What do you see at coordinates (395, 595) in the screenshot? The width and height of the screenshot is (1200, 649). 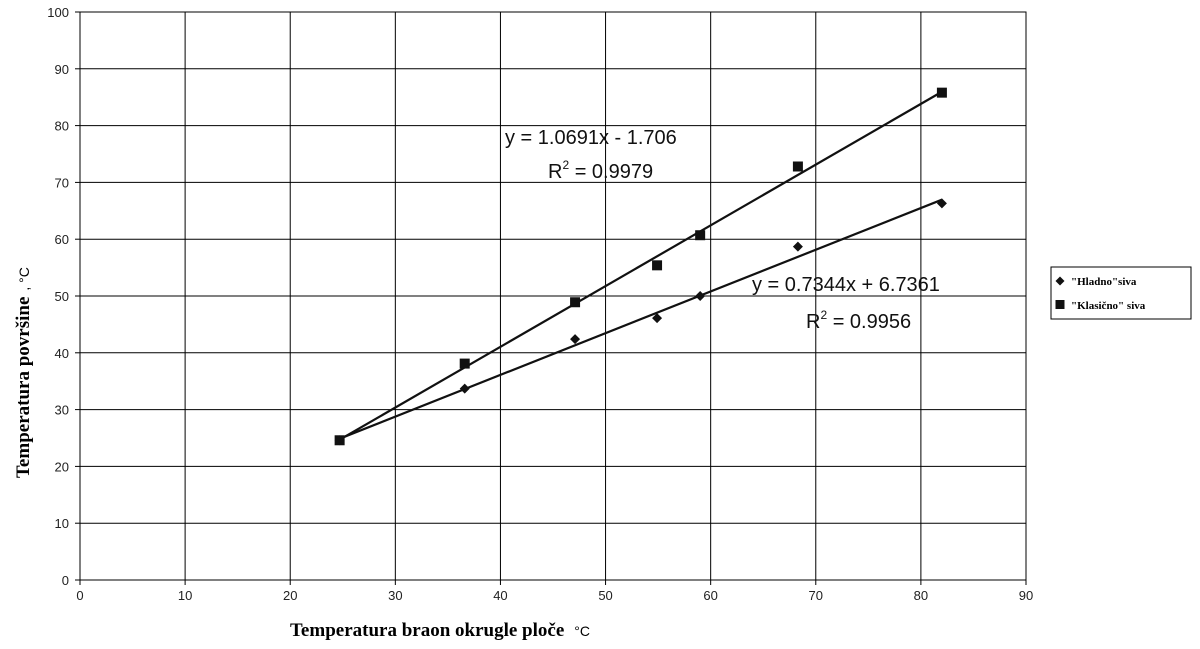 I see `x-tick-label: 30` at bounding box center [395, 595].